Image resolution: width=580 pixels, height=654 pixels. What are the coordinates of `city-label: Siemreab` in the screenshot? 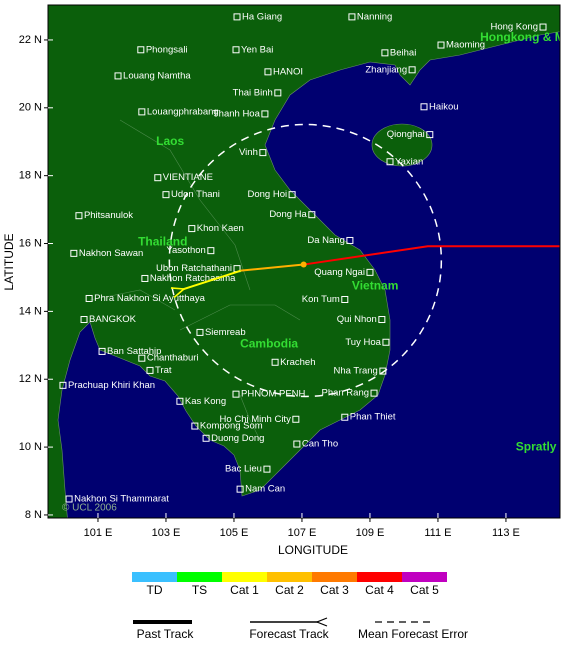 It's located at (225, 332).